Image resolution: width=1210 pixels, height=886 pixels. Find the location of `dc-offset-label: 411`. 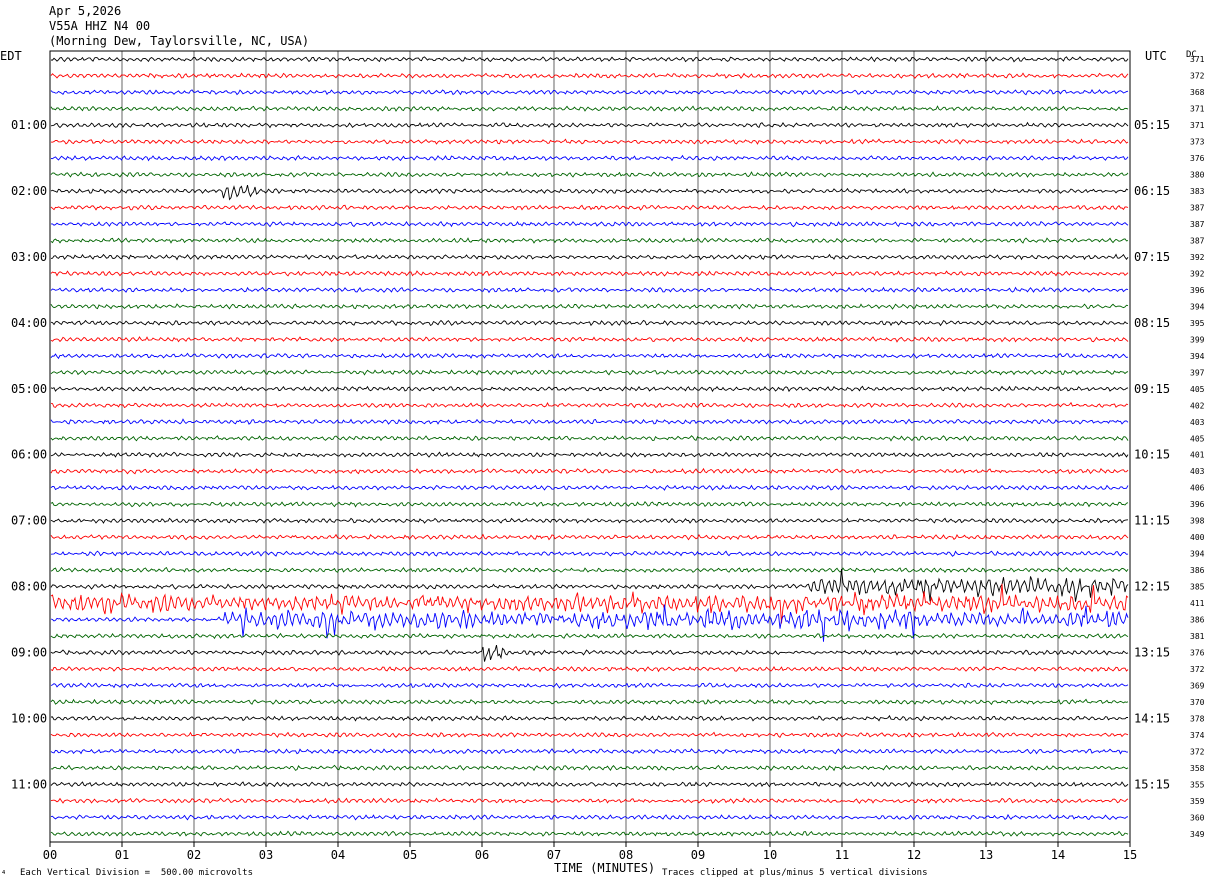

dc-offset-label: 411 is located at coordinates (1197, 603).